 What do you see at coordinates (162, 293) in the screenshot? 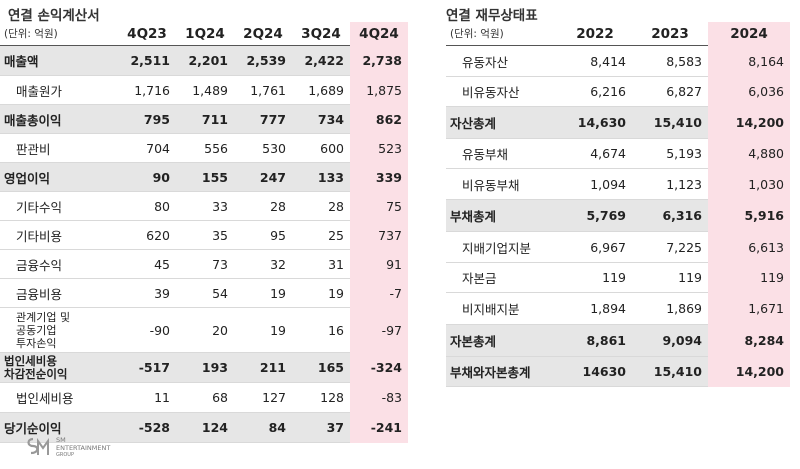
I see `value-cell: 39` at bounding box center [162, 293].